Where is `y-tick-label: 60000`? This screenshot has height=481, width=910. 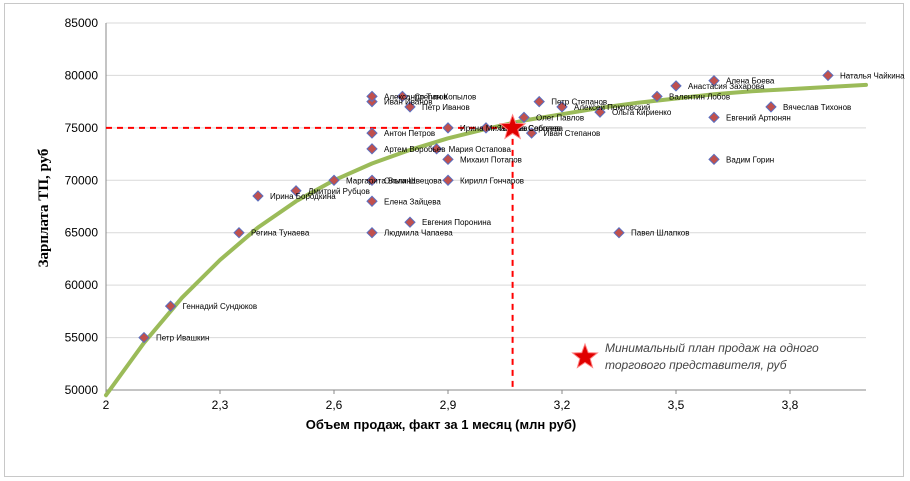 y-tick-label: 60000 is located at coordinates (82, 285).